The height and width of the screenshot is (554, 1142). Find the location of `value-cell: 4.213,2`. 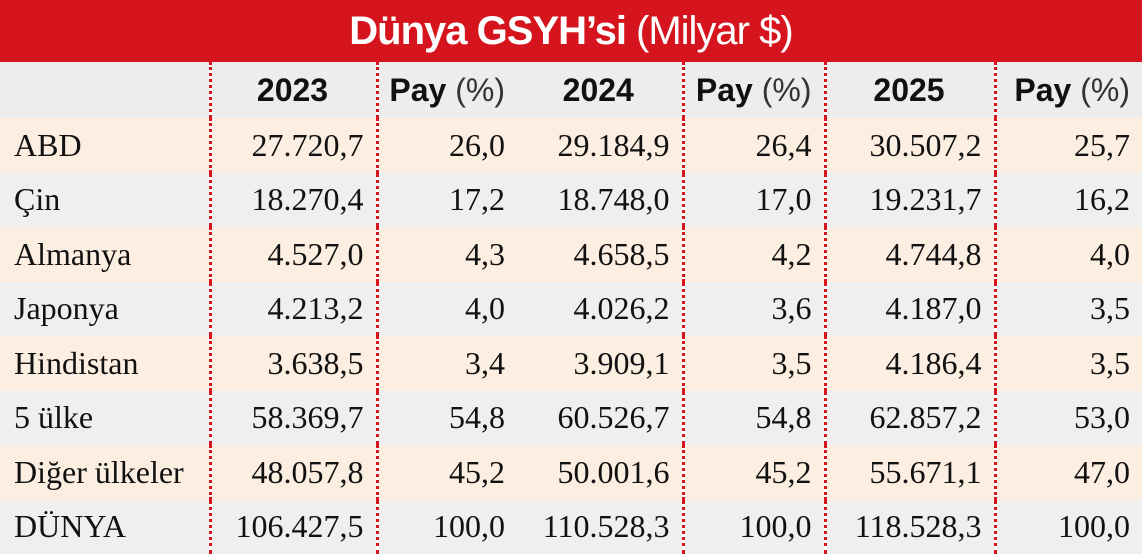

value-cell: 4.213,2 is located at coordinates (292, 308).